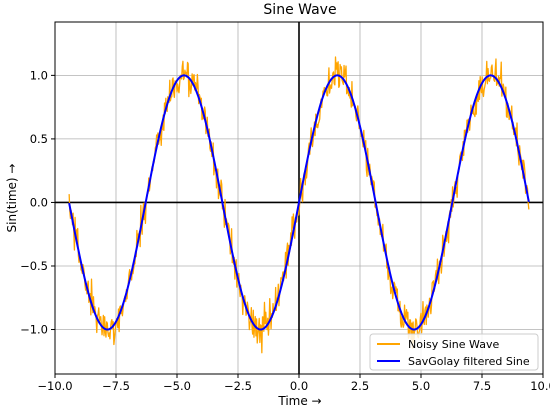 The image size is (550, 416). What do you see at coordinates (299, 10) in the screenshot?
I see `chart-title: Sine Wave` at bounding box center [299, 10].